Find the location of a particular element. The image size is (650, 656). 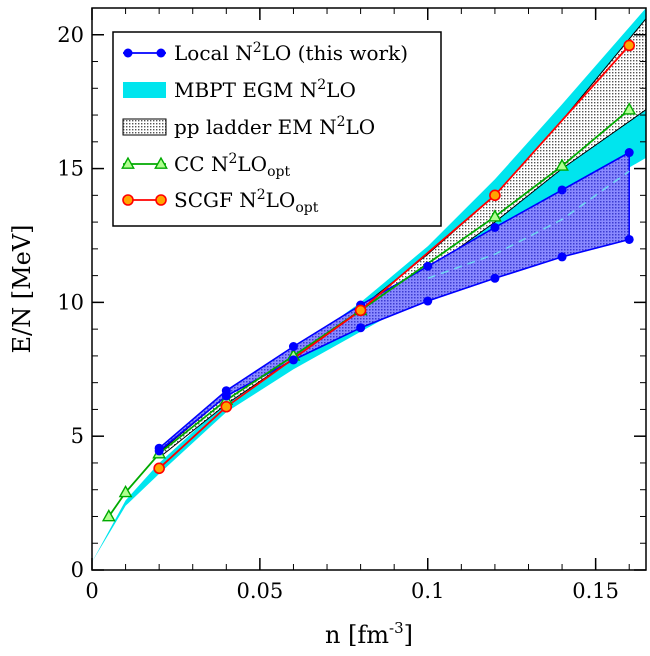

x-axis-title-main: n [fm is located at coordinates (357, 635).